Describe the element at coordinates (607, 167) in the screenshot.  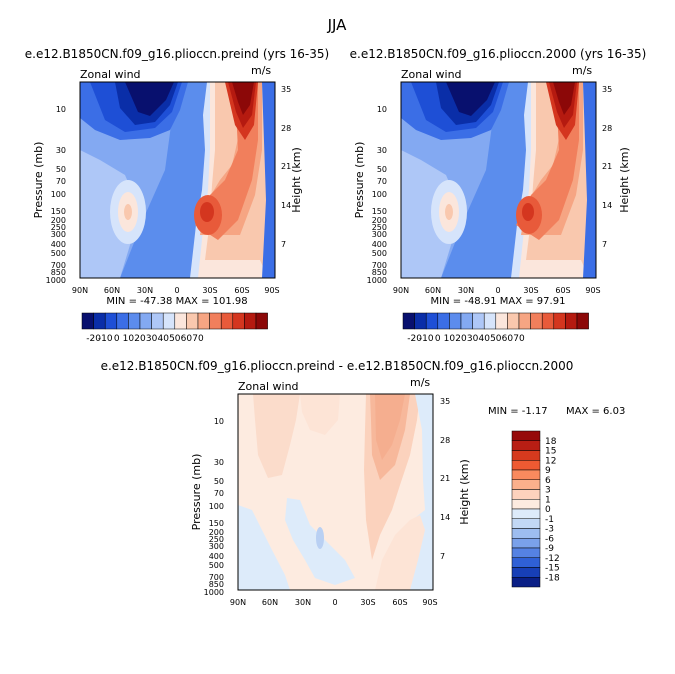
I see `y-tick-labels-right: 35 28 21 14 7` at that location.